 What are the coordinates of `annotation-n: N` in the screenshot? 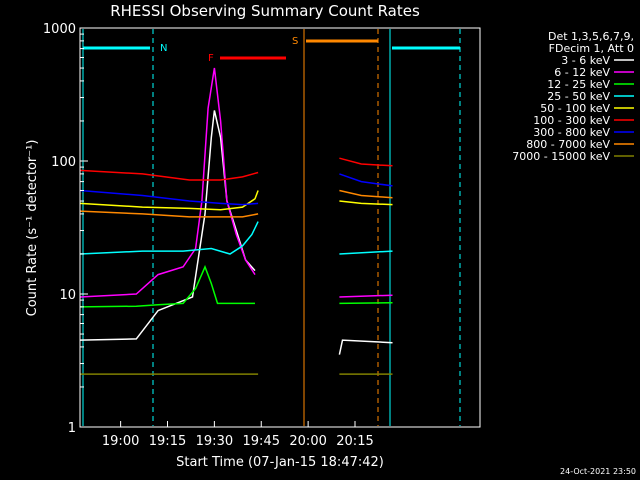 It's located at (163, 48).